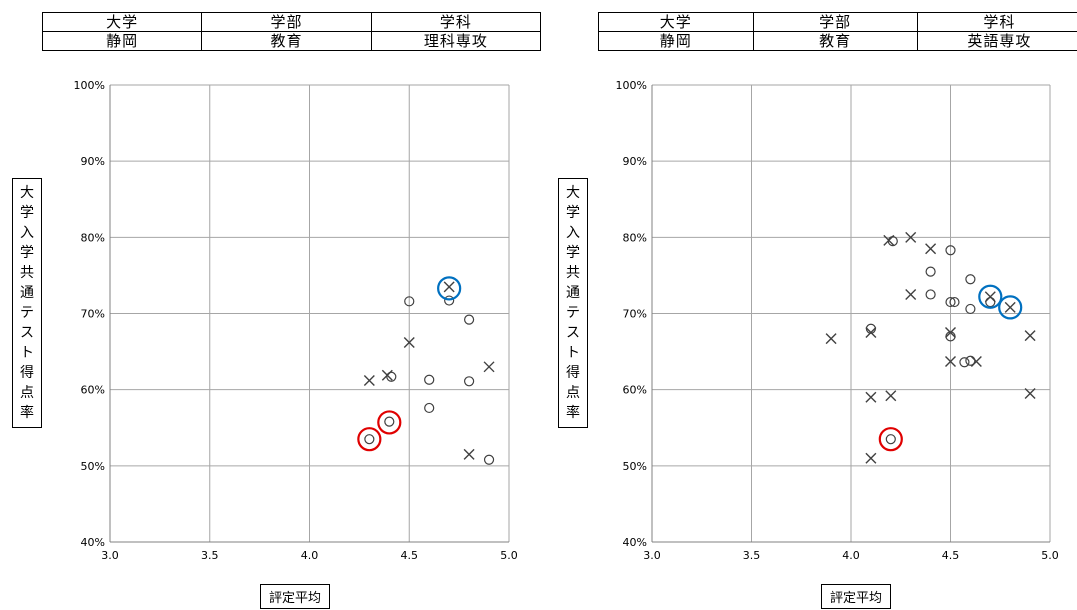 Image resolution: width=1077 pixels, height=610 pixels. I want to click on header-table: 大学 学部 学科 静岡 教育 理科専攻, so click(291, 31).